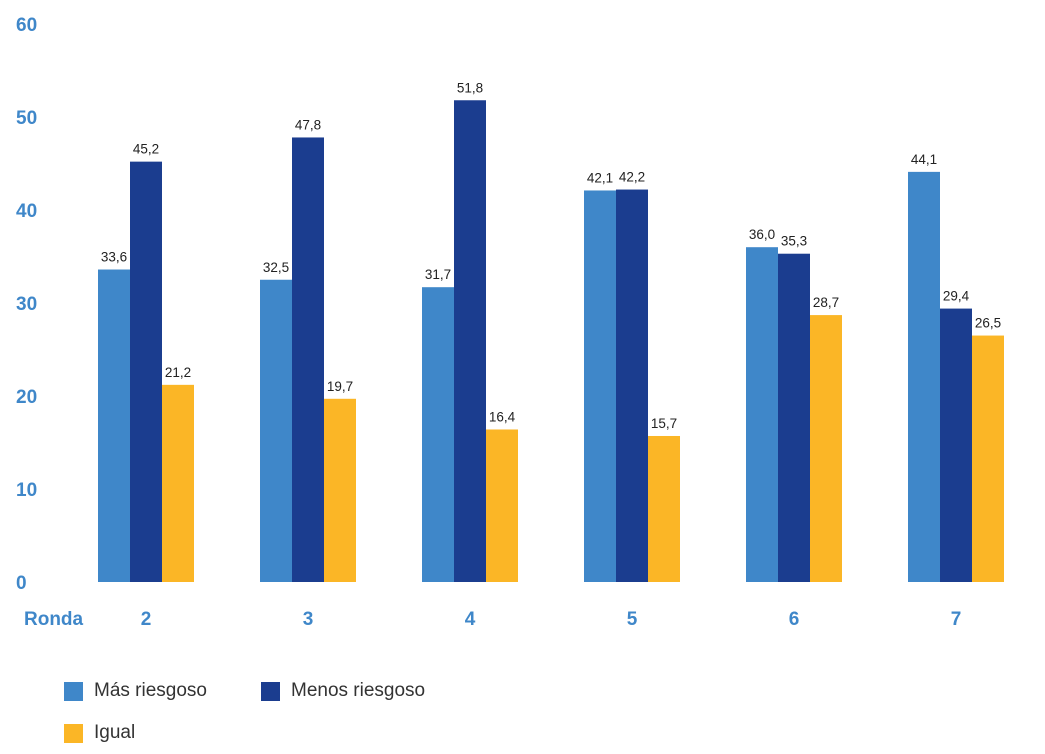 This screenshot has height=754, width=1045. I want to click on data-label-ronda-2-series-1: 33,6, so click(114, 257).